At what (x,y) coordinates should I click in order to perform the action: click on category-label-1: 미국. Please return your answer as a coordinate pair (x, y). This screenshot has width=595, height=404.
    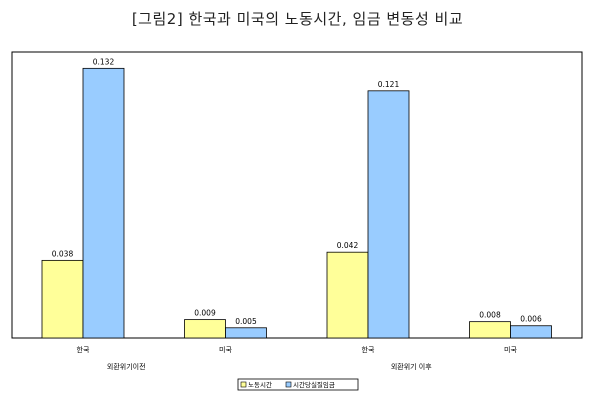
    Looking at the image, I should click on (225, 349).